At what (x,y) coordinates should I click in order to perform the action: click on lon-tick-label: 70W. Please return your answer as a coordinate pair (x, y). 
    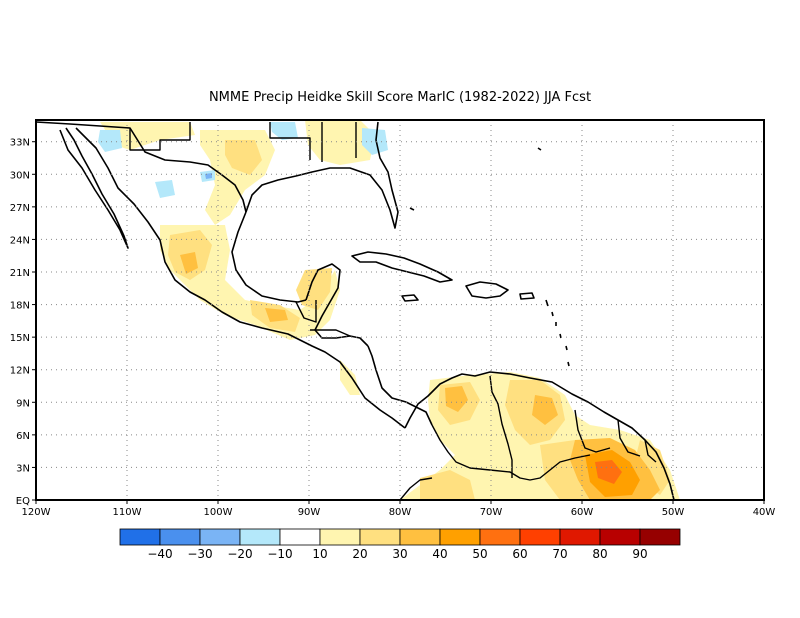
    Looking at the image, I should click on (491, 512).